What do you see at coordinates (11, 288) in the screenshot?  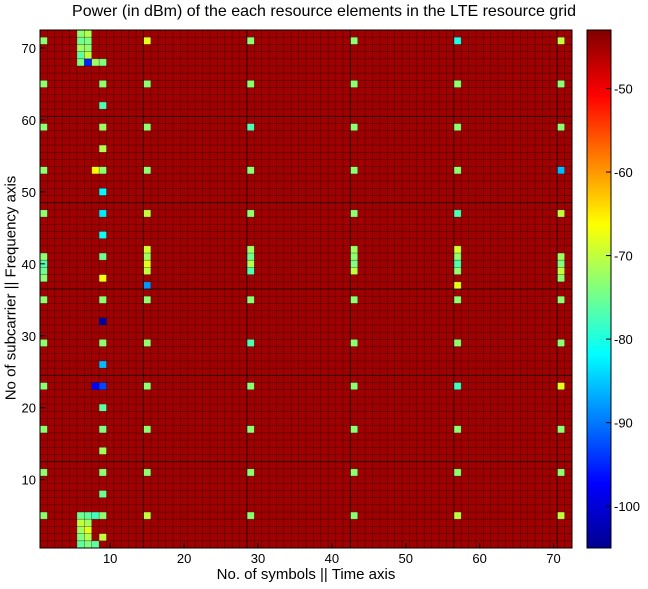 I see `y-axis-label: No of subcarrier || Frequency axis` at bounding box center [11, 288].